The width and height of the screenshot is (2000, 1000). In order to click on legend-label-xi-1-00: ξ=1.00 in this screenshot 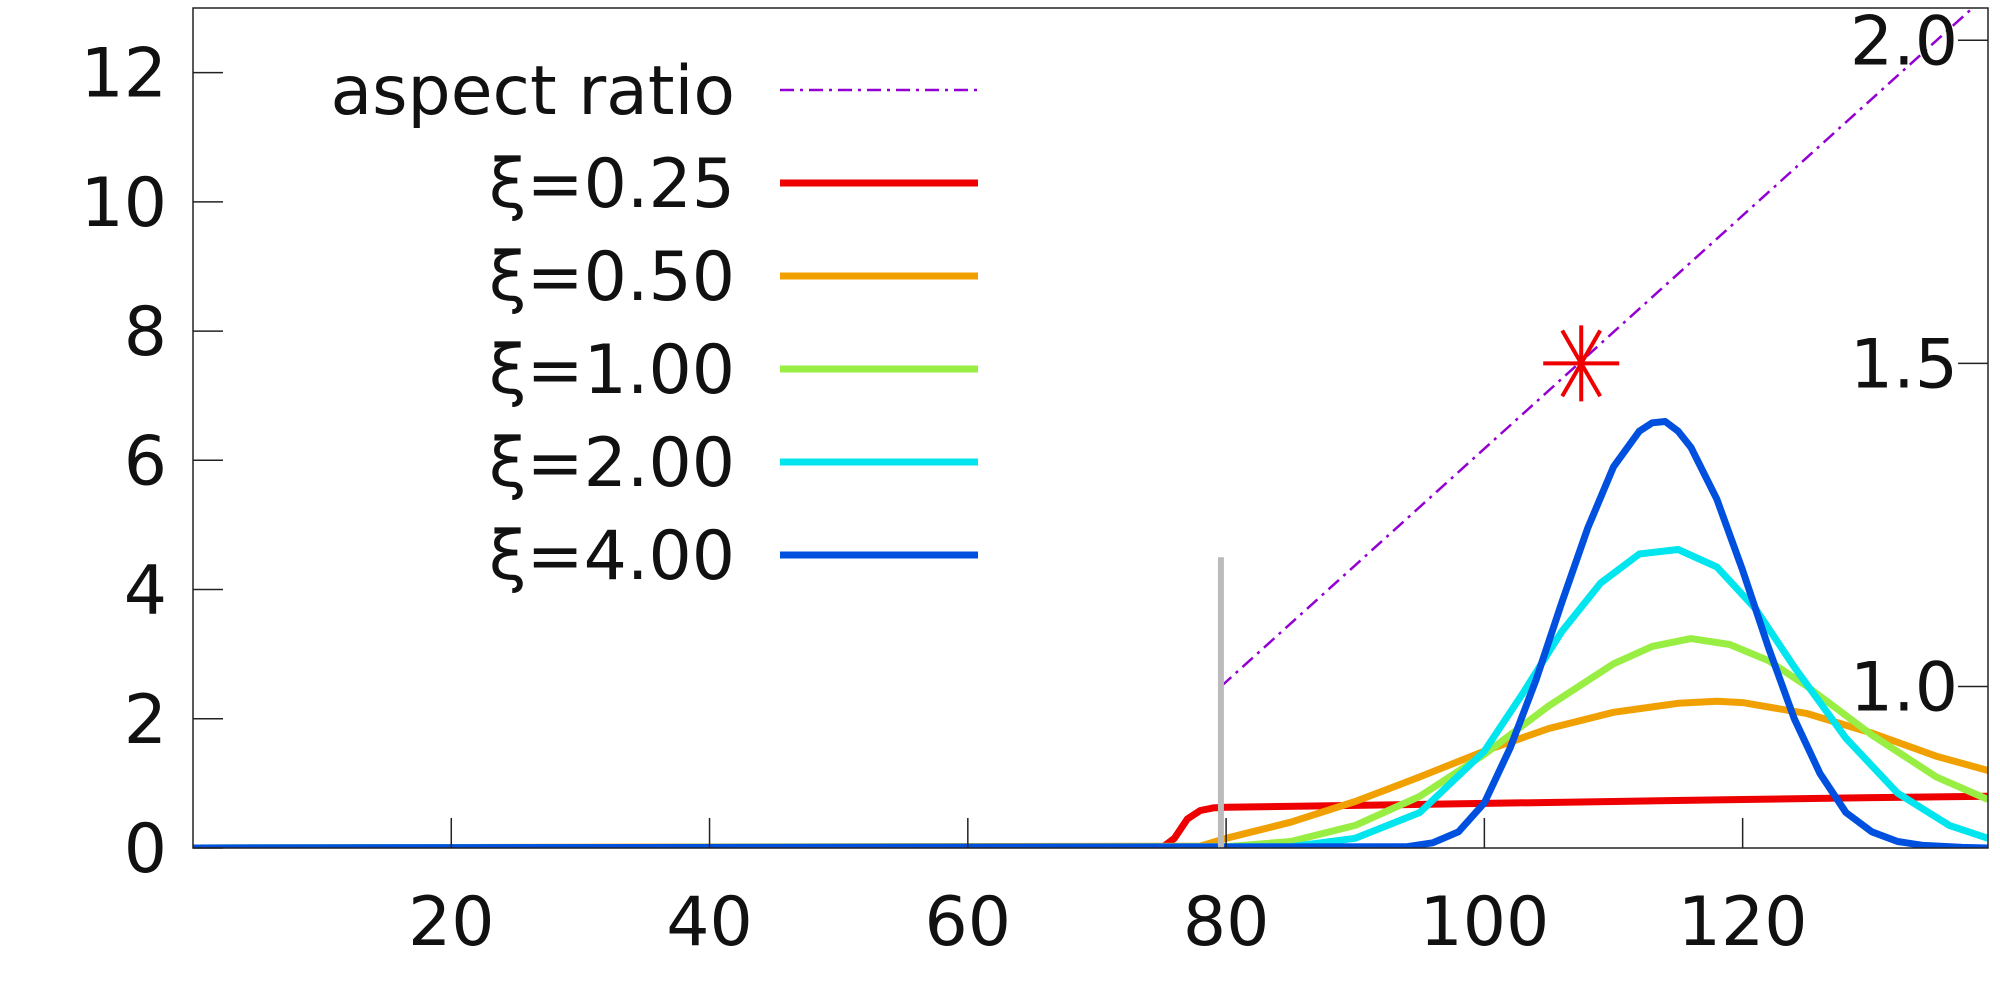, I will do `click(612, 370)`.